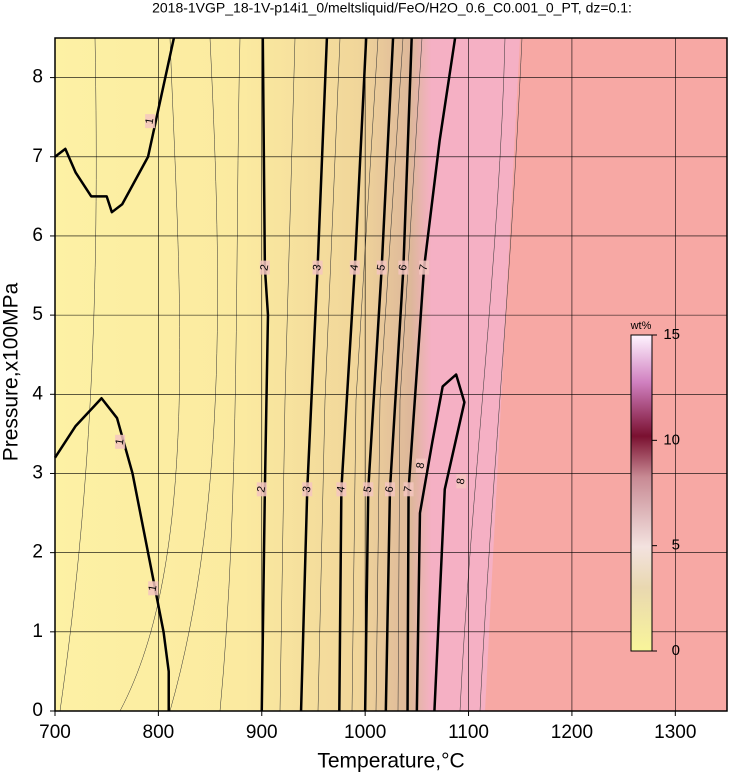 The width and height of the screenshot is (734, 781). I want to click on y-tick-label: 5, so click(37, 314).